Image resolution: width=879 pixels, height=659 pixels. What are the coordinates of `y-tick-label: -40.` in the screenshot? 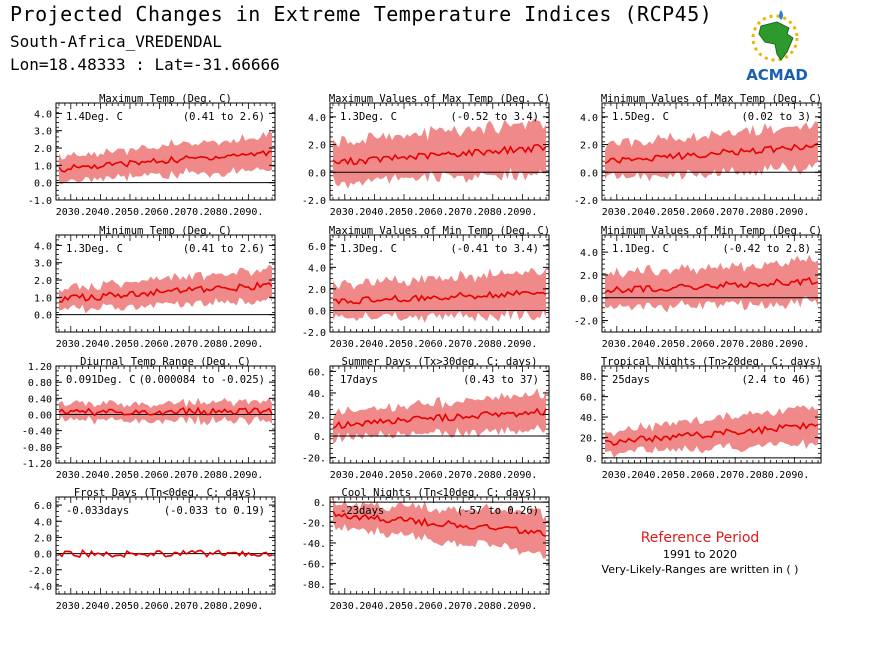 It's located at (314, 544).